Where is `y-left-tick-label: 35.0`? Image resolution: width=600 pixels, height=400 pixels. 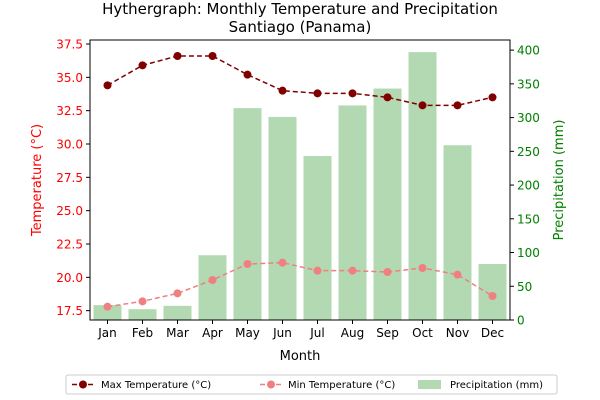 y-left-tick-label: 35.0 is located at coordinates (69, 78).